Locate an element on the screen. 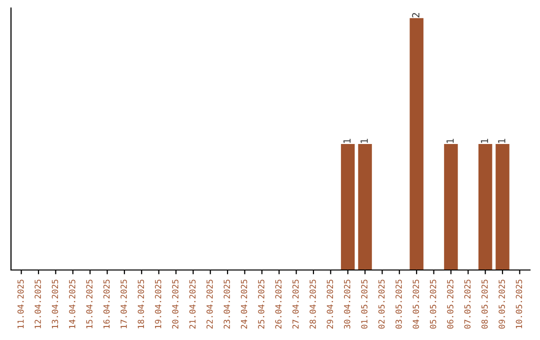 This screenshot has height=340, width=540. x-tick-label: 21.04.2025 is located at coordinates (192, 304).